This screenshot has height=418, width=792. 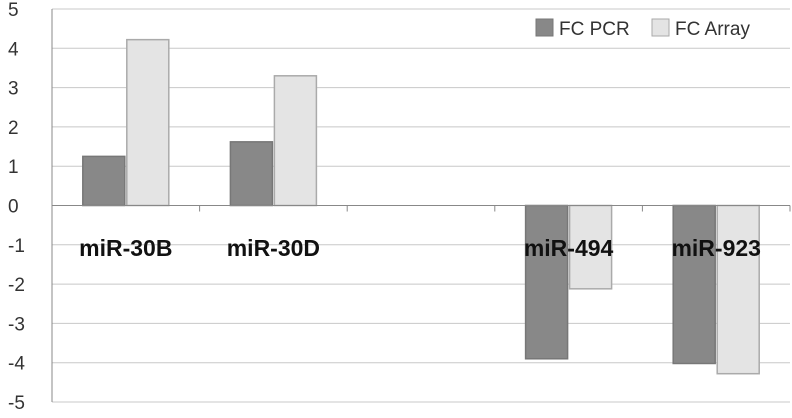 I want to click on category-label: miR-30D, so click(x=273, y=248).